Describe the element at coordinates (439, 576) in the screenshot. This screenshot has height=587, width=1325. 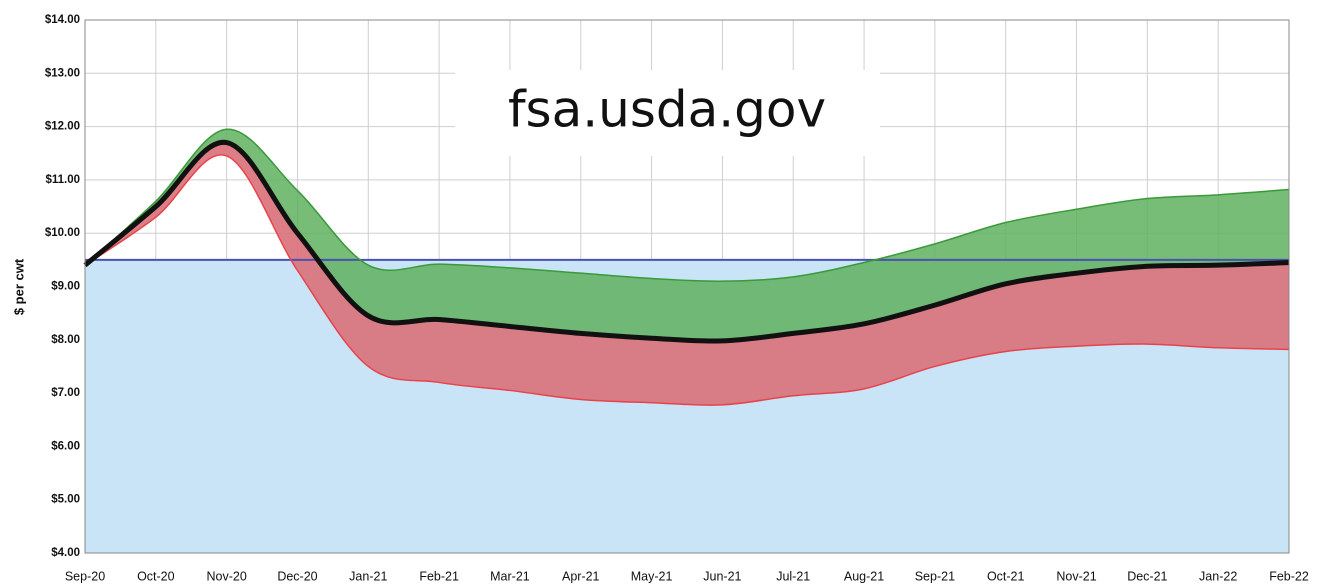
I see `x-tick-label: Feb-21` at that location.